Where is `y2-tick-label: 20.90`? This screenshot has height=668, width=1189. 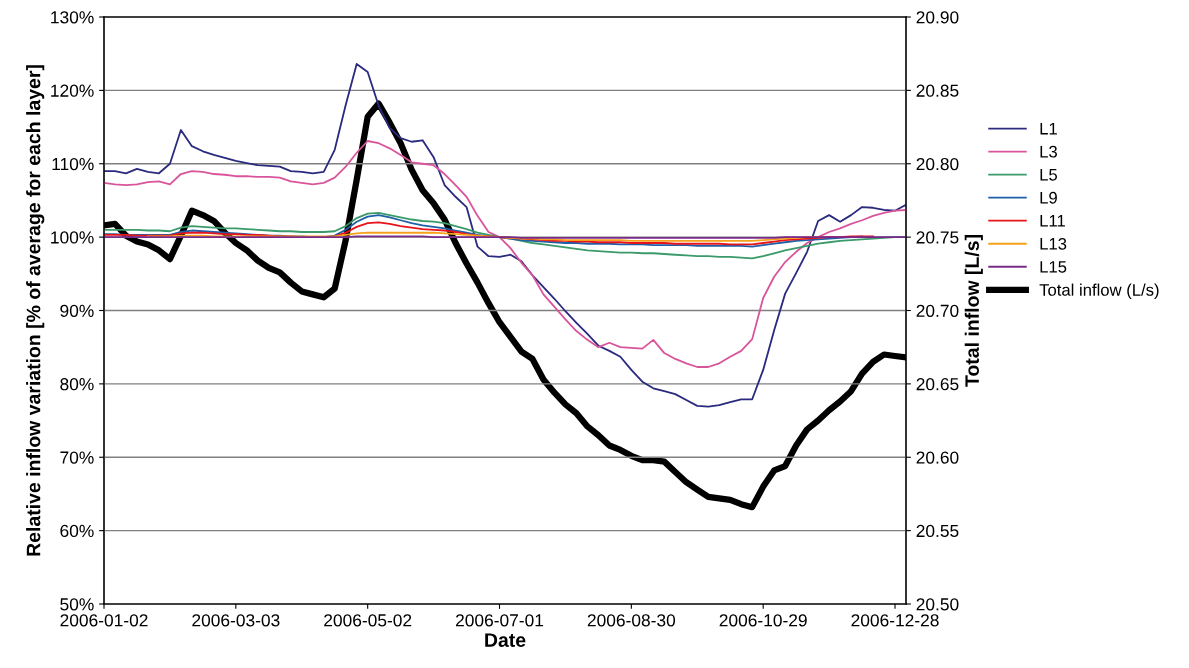
y2-tick-label: 20.90 is located at coordinates (937, 17).